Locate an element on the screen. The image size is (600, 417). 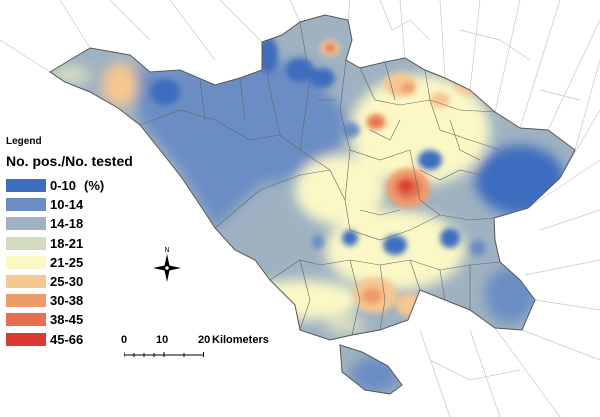
legend-row: 18-21 is located at coordinates (44, 243).